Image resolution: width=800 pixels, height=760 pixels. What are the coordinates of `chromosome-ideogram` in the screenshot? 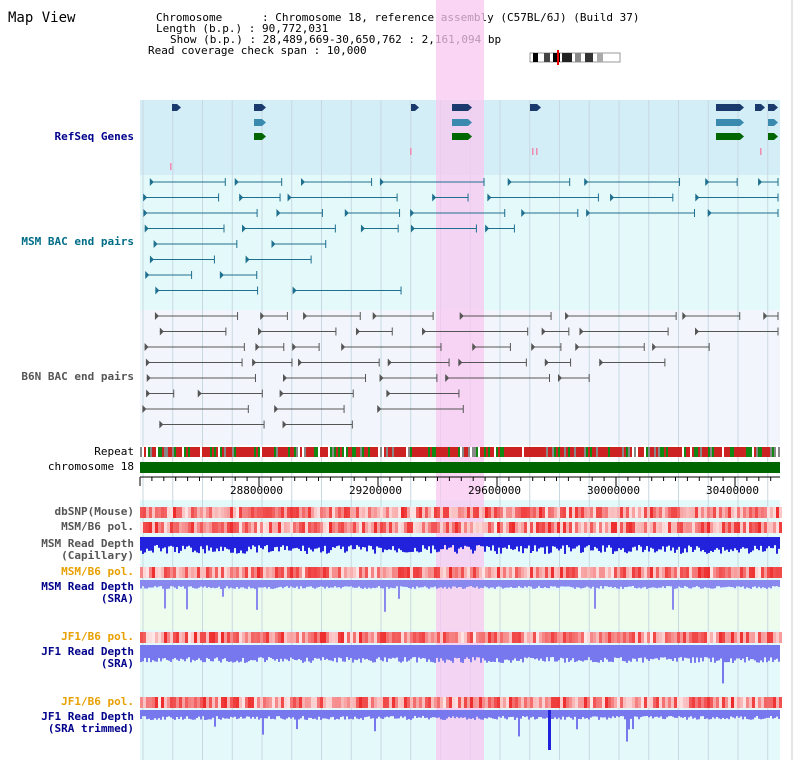 It's located at (575, 57).